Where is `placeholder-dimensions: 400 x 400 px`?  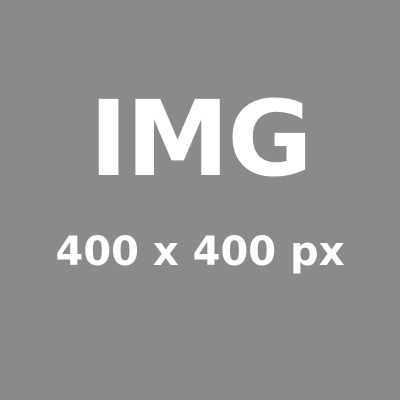
placeholder-dimensions: 400 x 400 px is located at coordinates (200, 252).